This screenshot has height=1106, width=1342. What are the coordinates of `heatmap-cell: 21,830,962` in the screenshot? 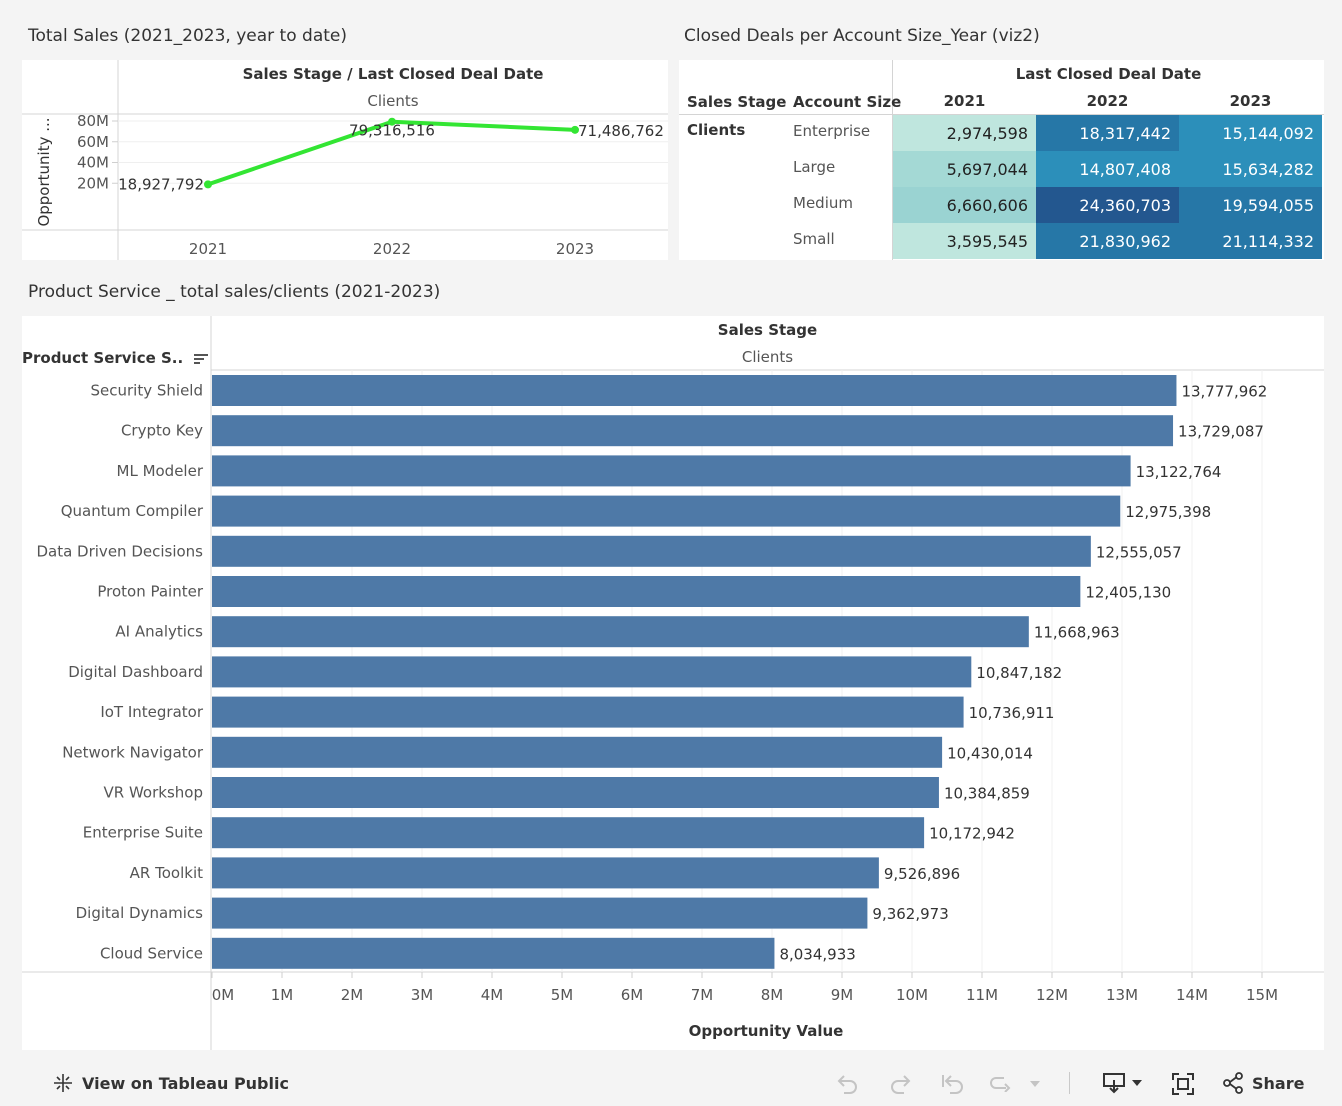 It's located at (1107, 241).